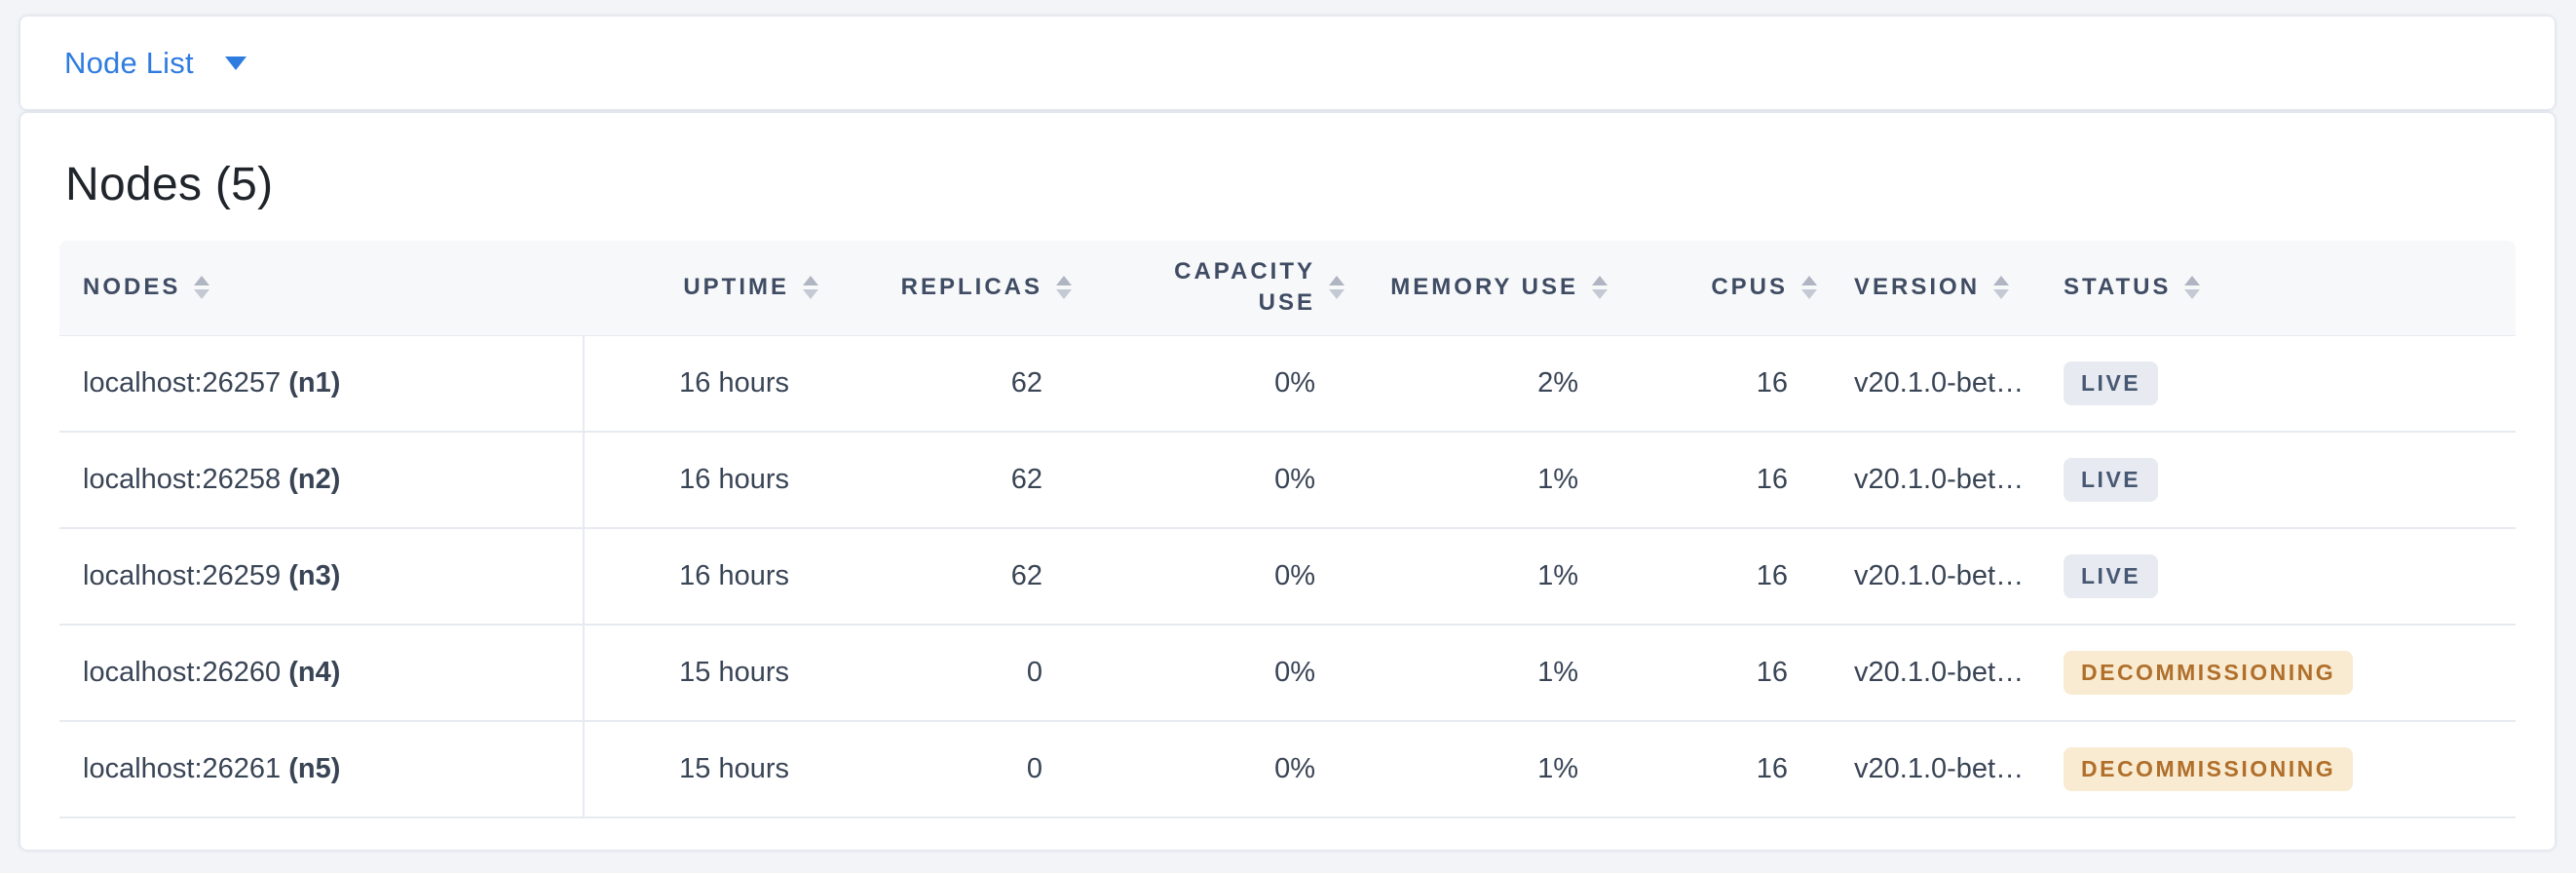 This screenshot has width=2576, height=873. Describe the element at coordinates (186, 672) in the screenshot. I see `node-address: localhost:26260` at that location.